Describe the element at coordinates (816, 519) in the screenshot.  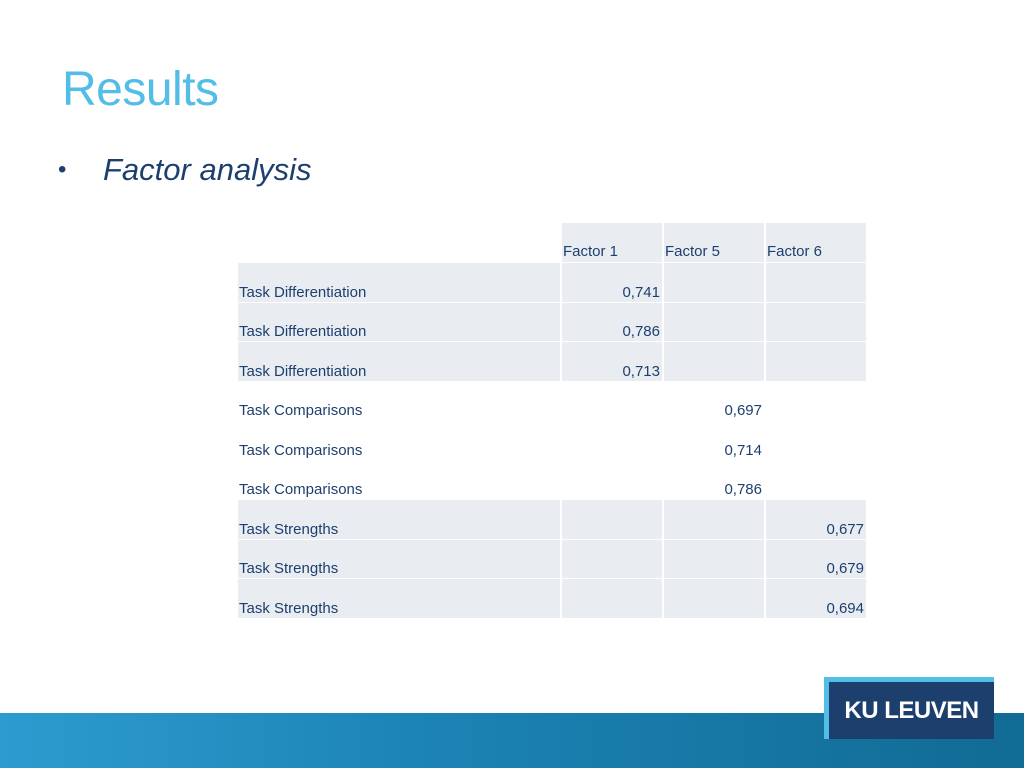
I see `cell-factor-6: 0,677` at that location.